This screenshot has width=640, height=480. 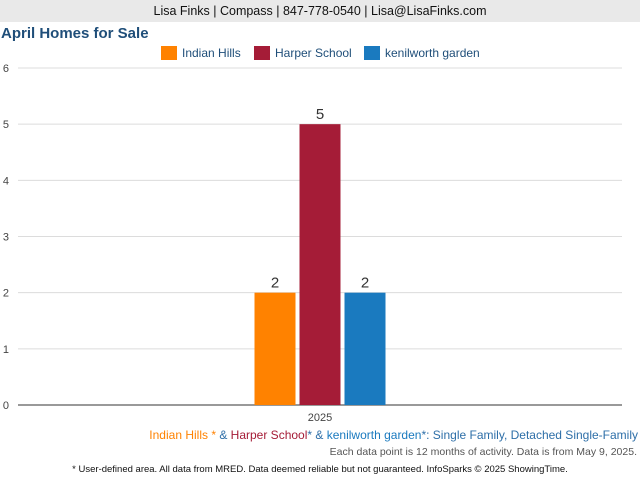 I want to click on footnote-part: *: Single Family, Detached Single-Family, so click(x=529, y=435).